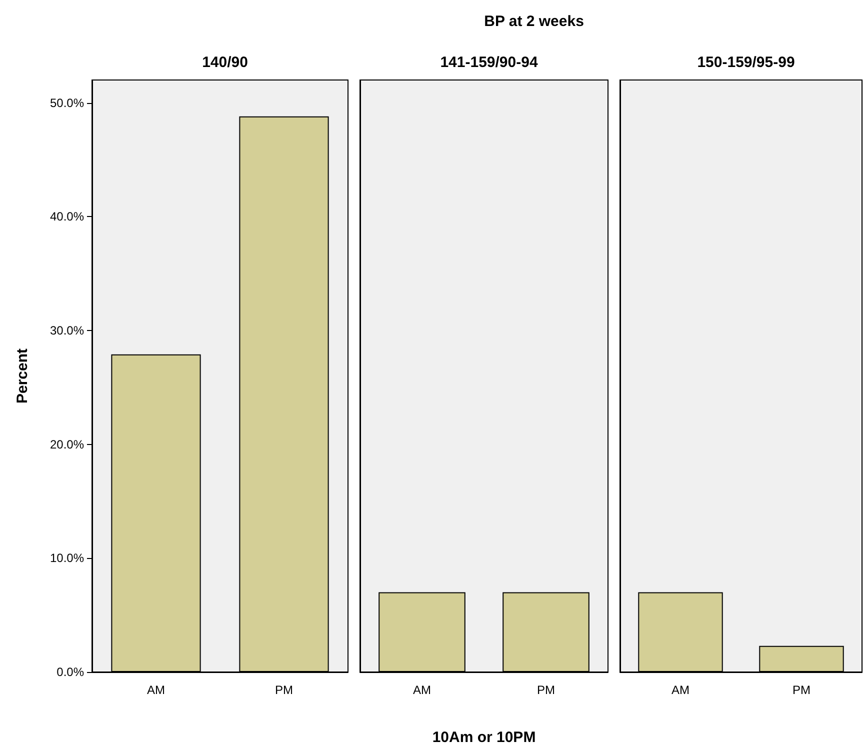 The width and height of the screenshot is (863, 753). I want to click on y-tick-label: 30.0%, so click(67, 330).